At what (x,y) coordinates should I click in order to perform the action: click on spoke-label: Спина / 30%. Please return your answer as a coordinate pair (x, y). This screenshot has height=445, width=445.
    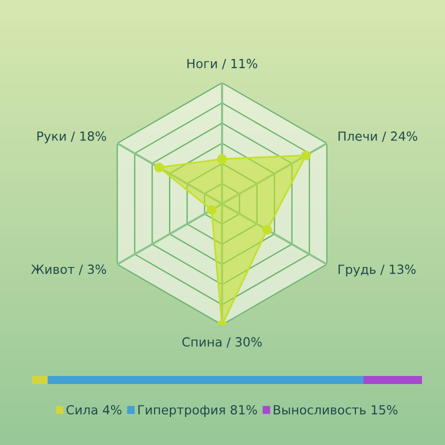
    Looking at the image, I should click on (222, 342).